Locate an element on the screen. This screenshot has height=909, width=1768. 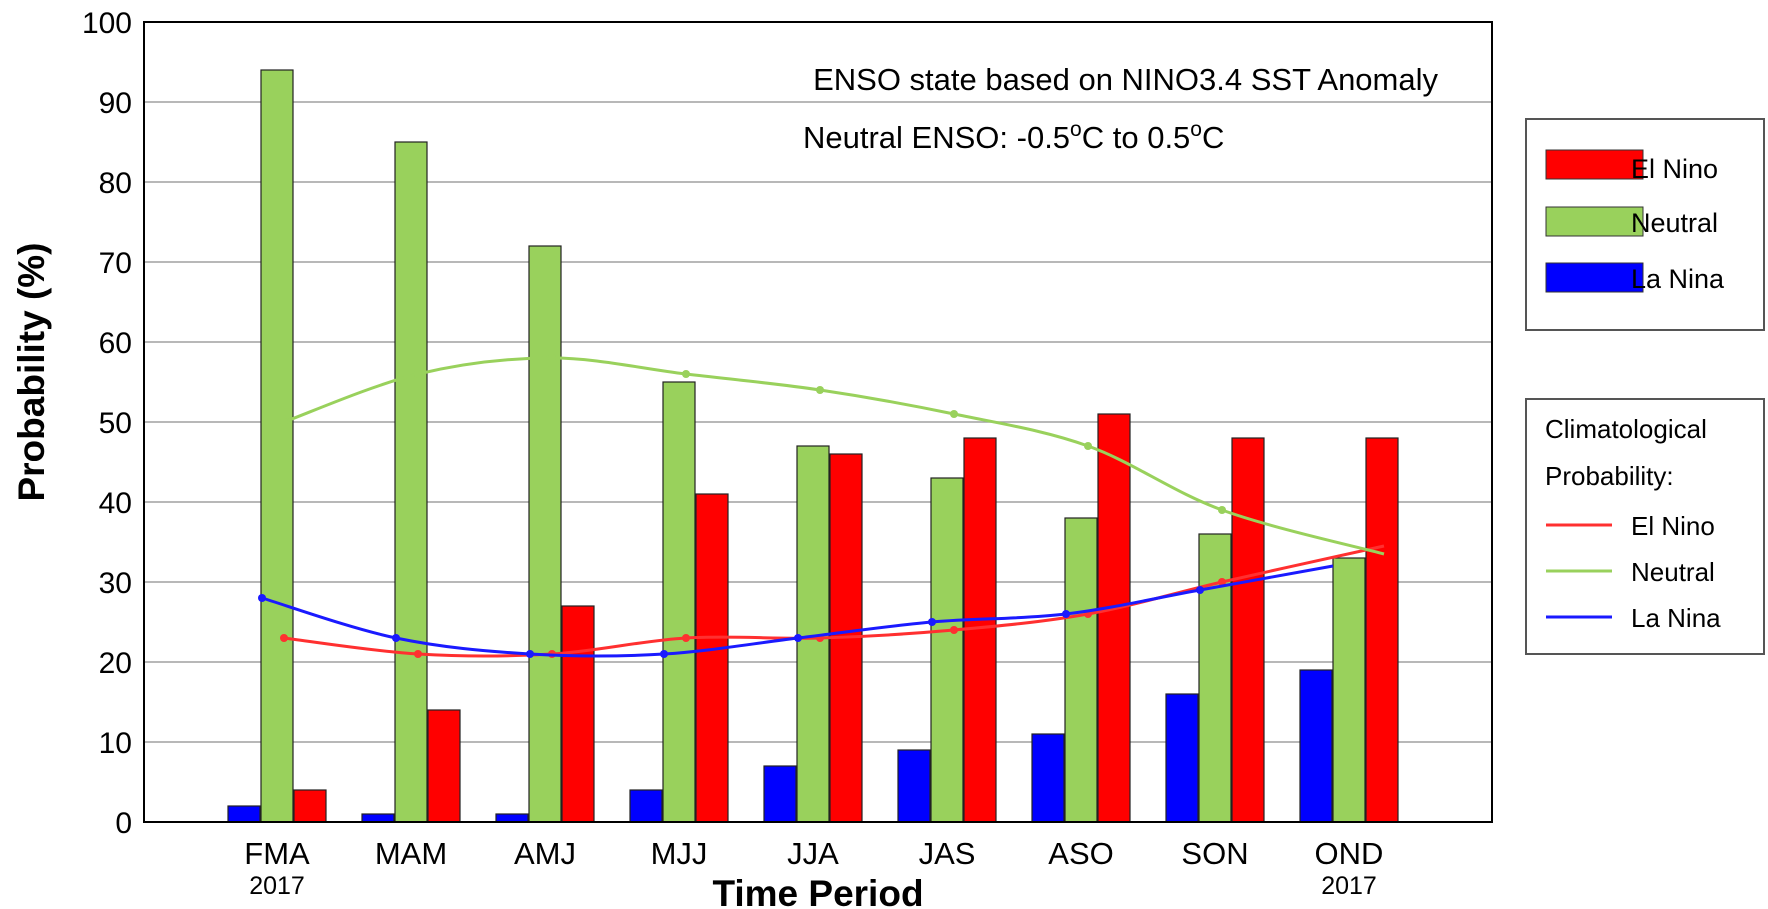
y-tick-label: 60 is located at coordinates (115, 343).